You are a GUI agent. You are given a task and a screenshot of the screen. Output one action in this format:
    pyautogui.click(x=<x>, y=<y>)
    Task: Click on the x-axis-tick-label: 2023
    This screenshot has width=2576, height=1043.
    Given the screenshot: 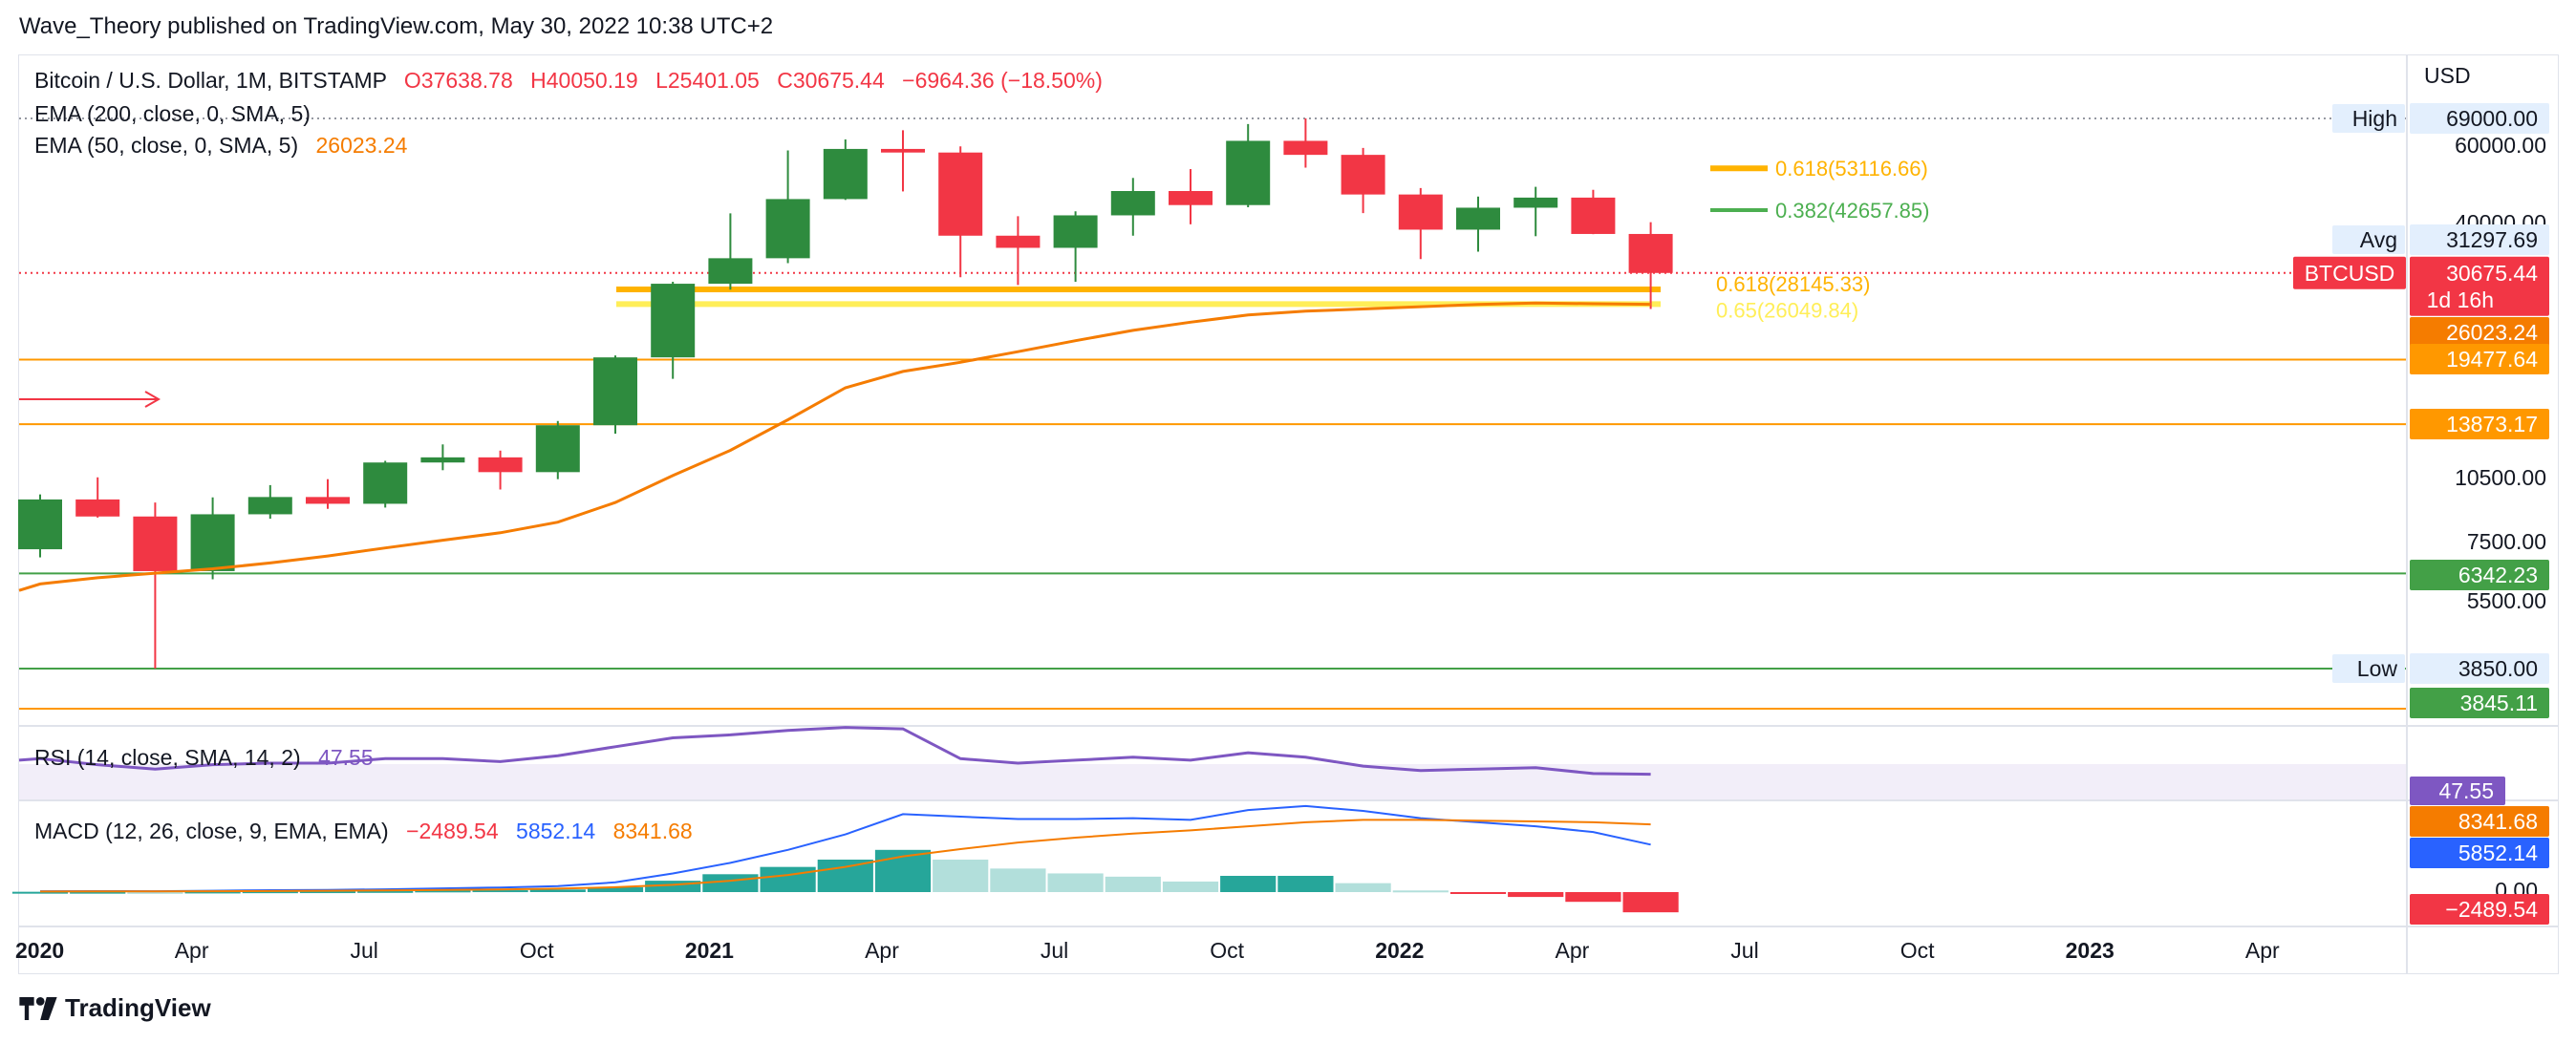 What is the action you would take?
    pyautogui.click(x=2090, y=951)
    